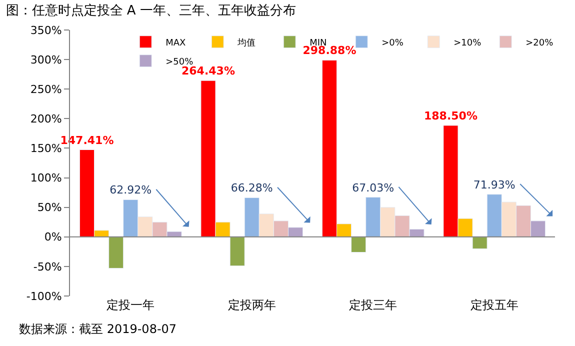  Describe the element at coordinates (451, 115) in the screenshot. I see `data-label: 188.50%` at that location.